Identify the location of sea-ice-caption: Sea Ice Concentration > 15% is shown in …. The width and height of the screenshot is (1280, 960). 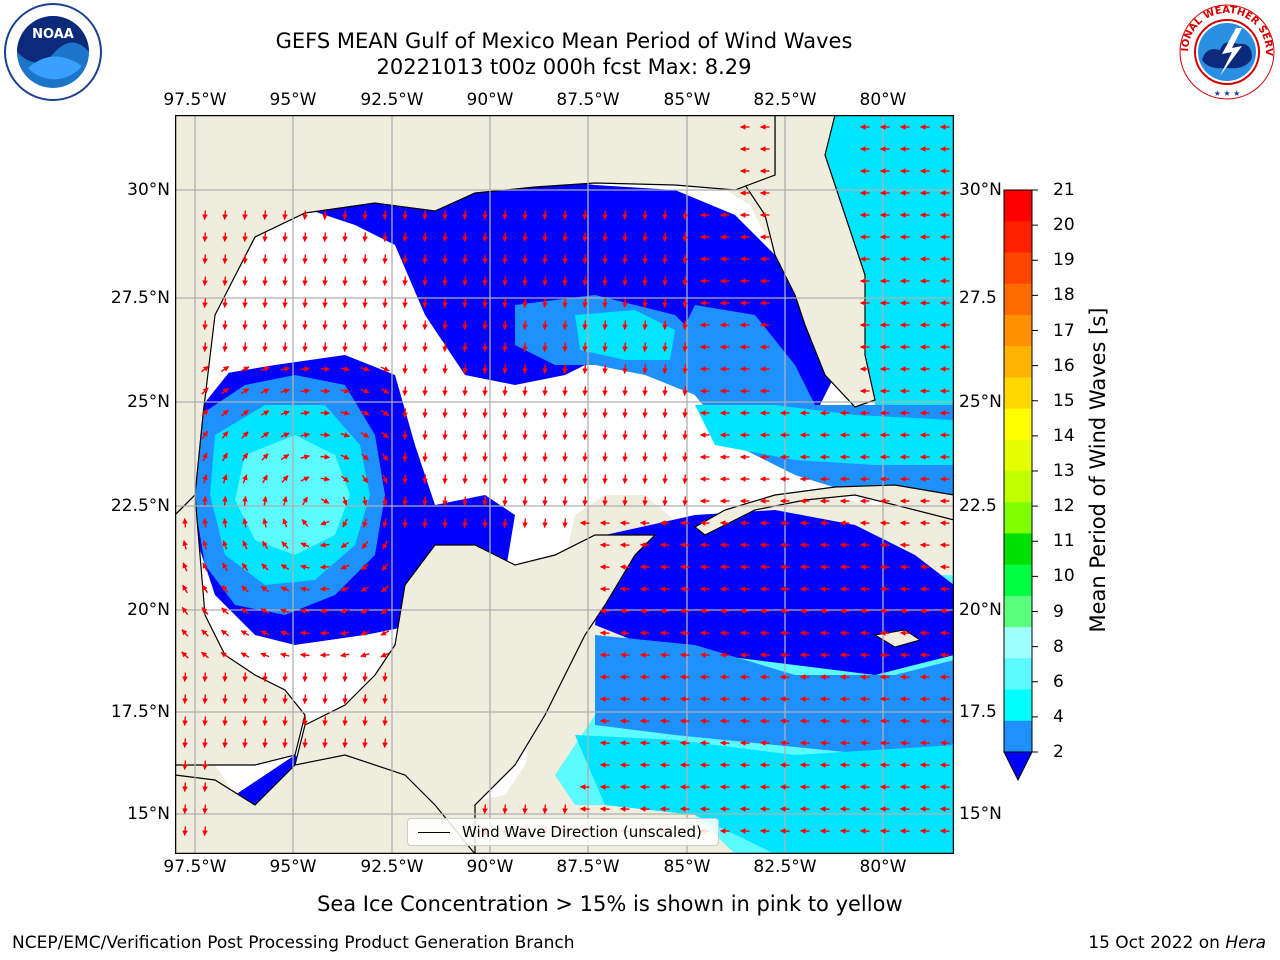
(610, 904).